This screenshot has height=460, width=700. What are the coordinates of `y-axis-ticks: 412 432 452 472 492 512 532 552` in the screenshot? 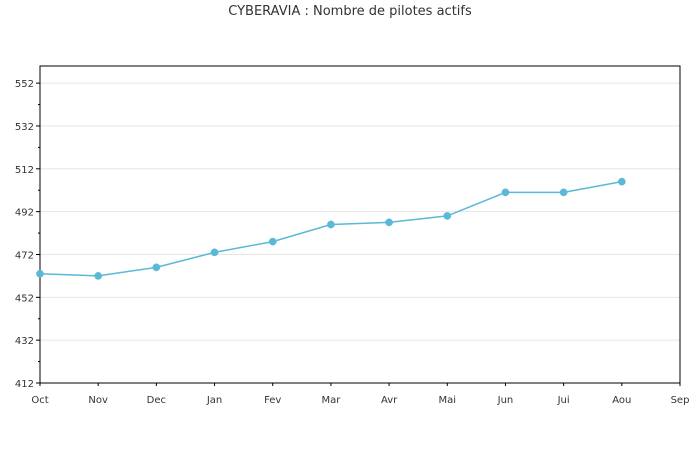 It's located at (27, 234).